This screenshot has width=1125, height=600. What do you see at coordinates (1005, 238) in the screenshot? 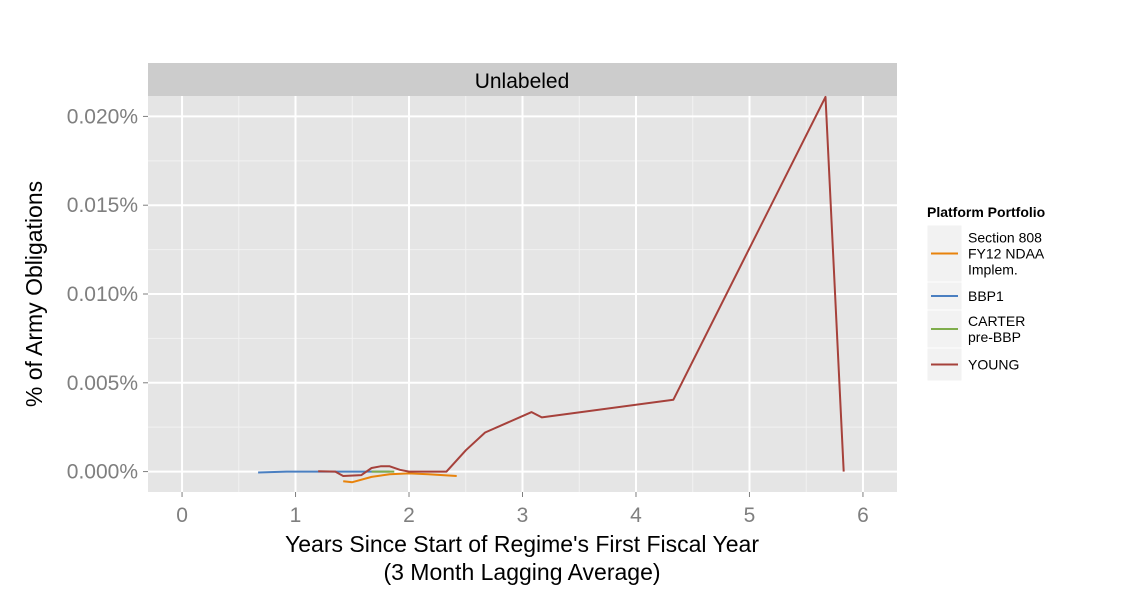
I see `legend-label-line: Section 808` at bounding box center [1005, 238].